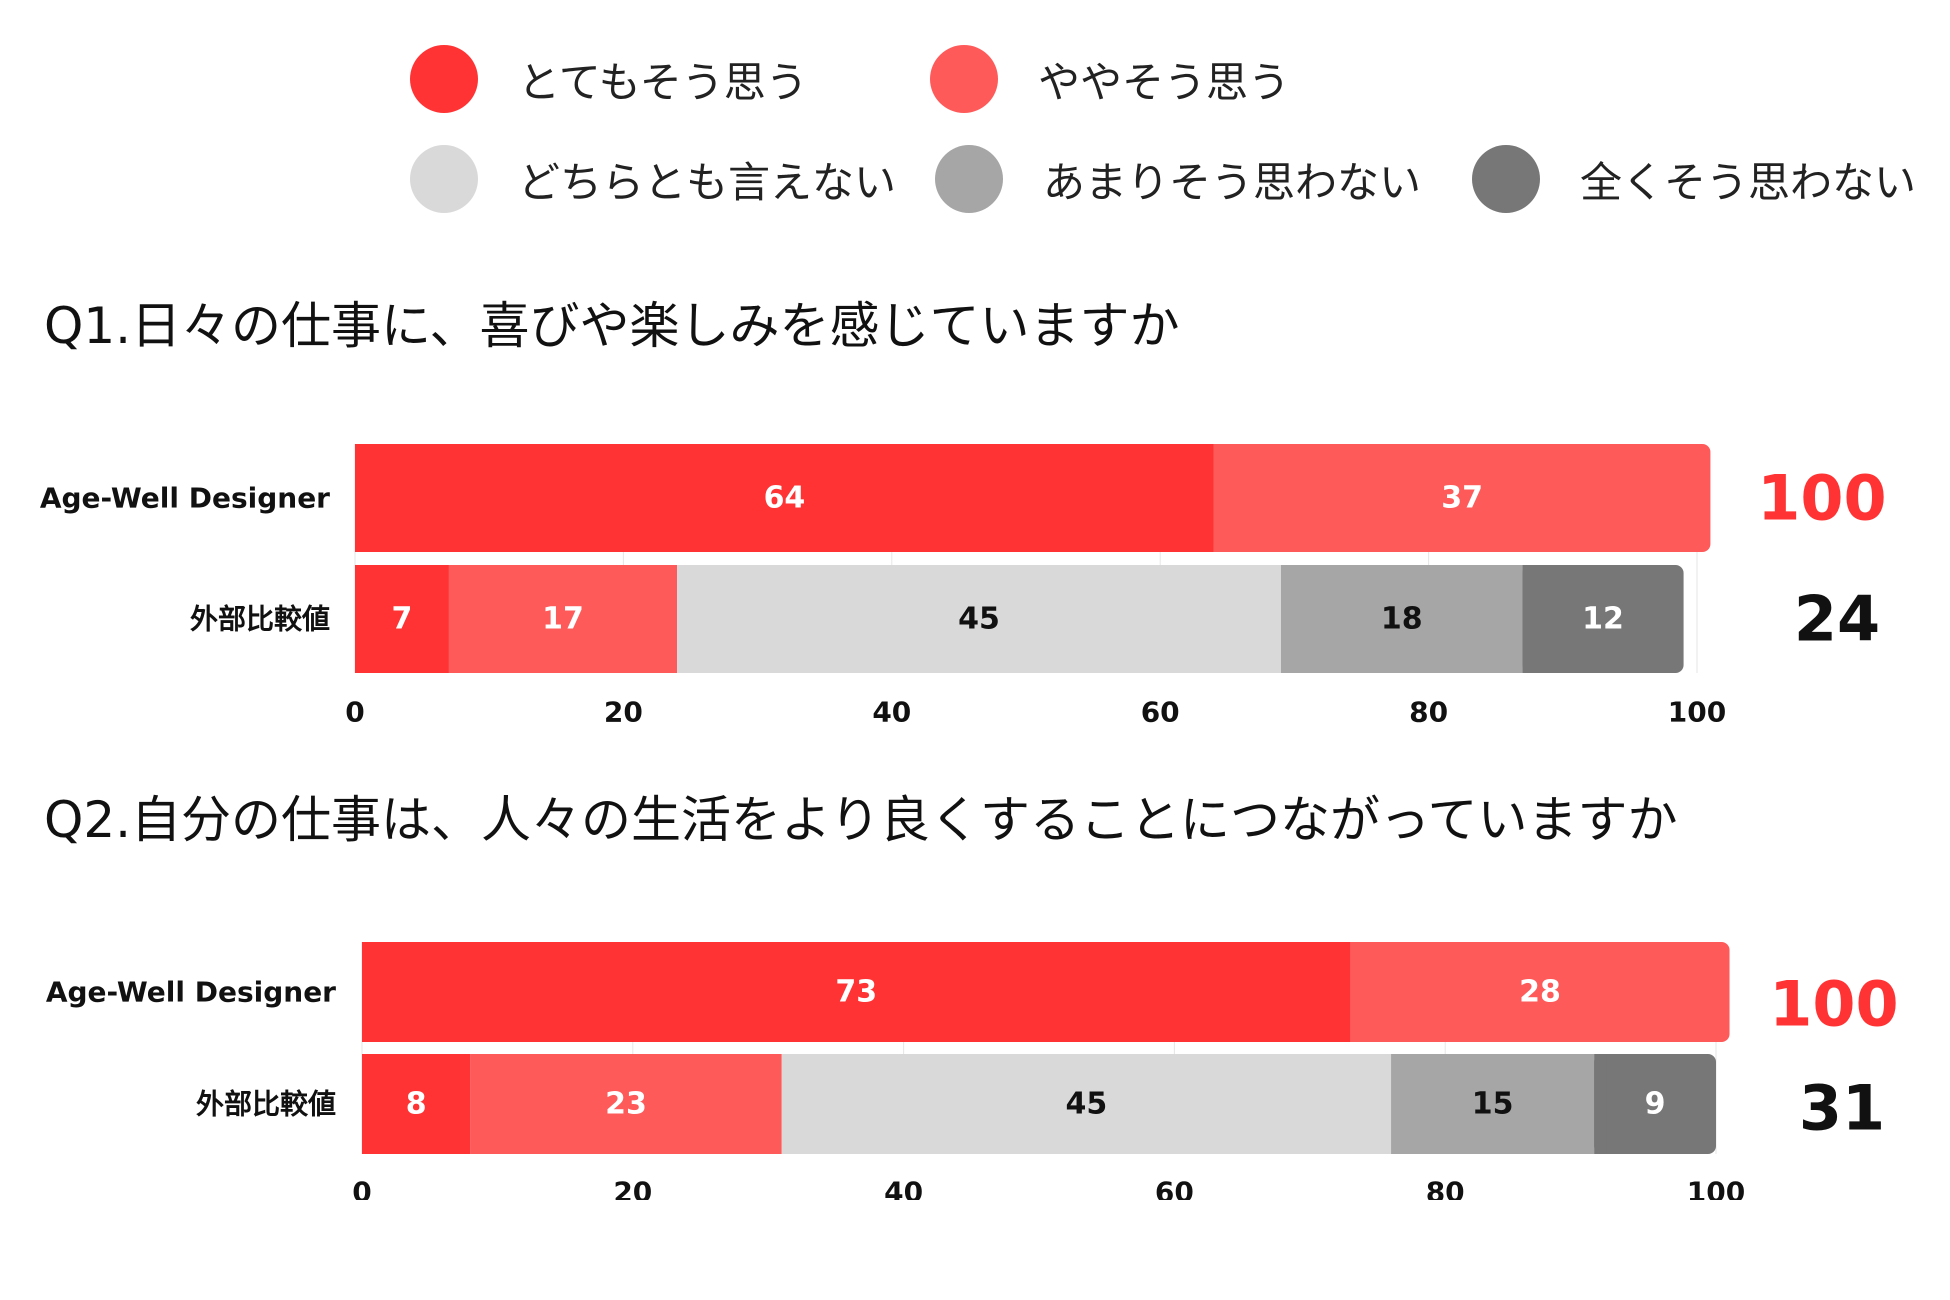  I want to click on data-label: 9, so click(1655, 1104).